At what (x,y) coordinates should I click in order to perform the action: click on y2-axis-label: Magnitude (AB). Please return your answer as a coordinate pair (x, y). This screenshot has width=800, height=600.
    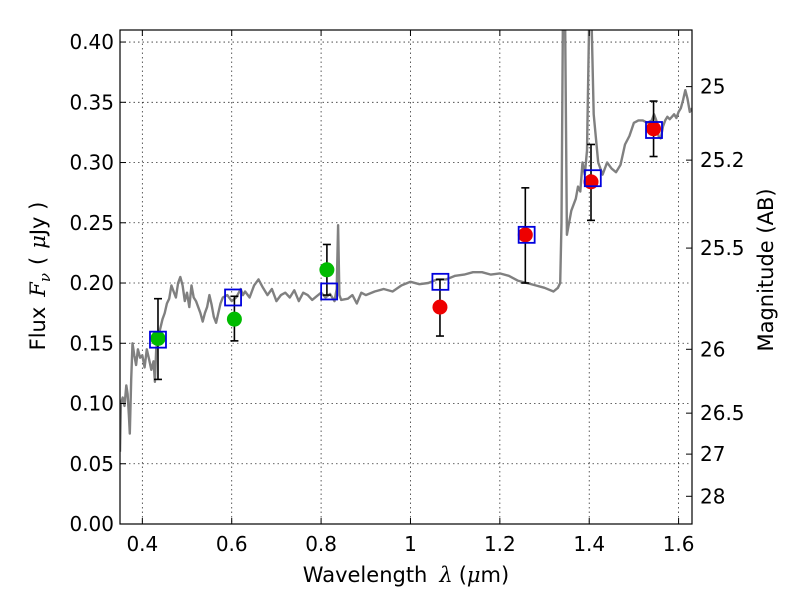
    Looking at the image, I should click on (766, 269).